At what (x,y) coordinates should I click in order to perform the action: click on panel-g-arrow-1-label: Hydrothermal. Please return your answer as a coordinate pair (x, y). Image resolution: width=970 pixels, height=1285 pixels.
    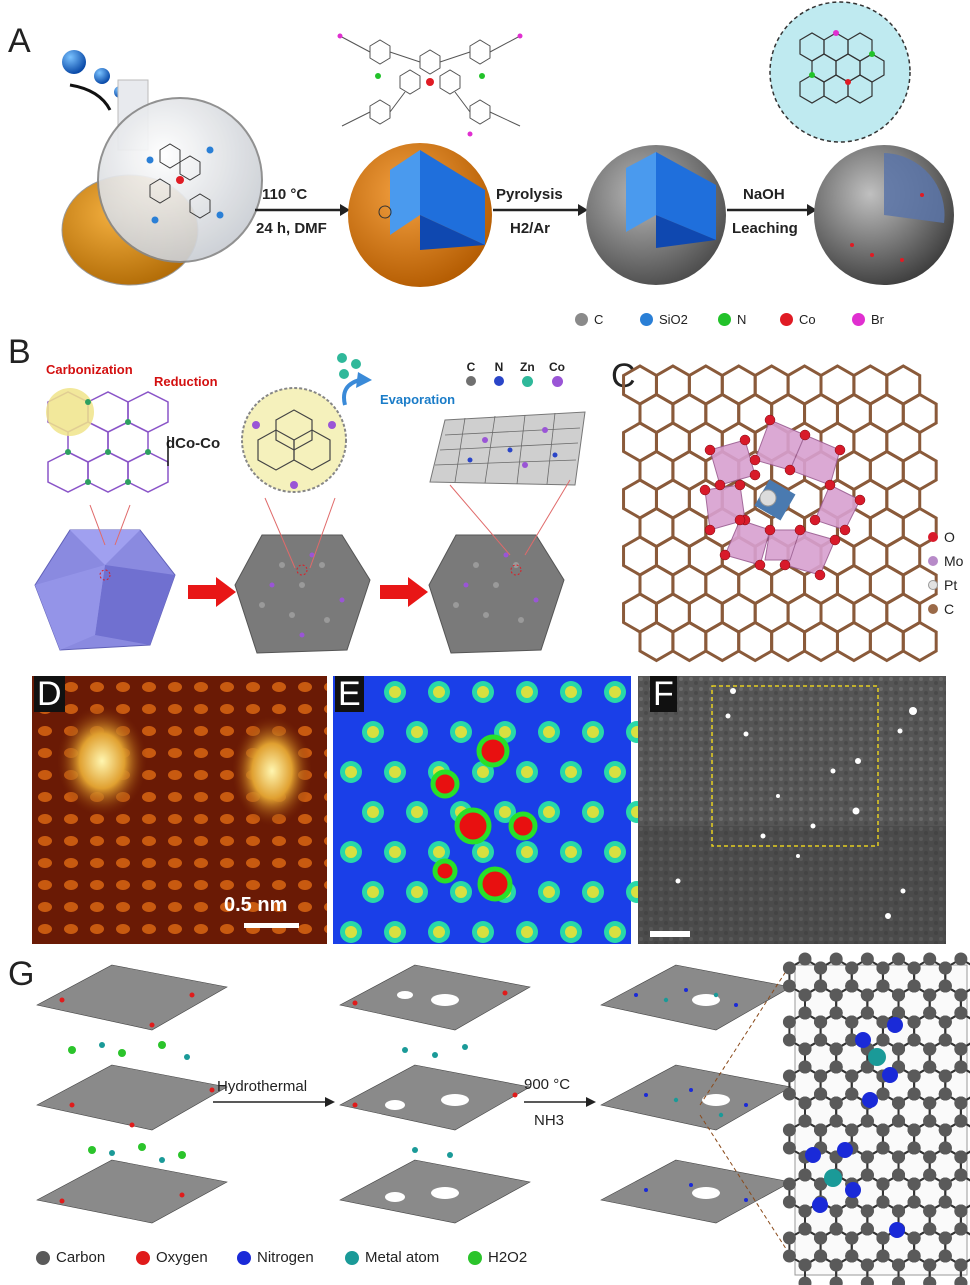
    Looking at the image, I should click on (262, 1086).